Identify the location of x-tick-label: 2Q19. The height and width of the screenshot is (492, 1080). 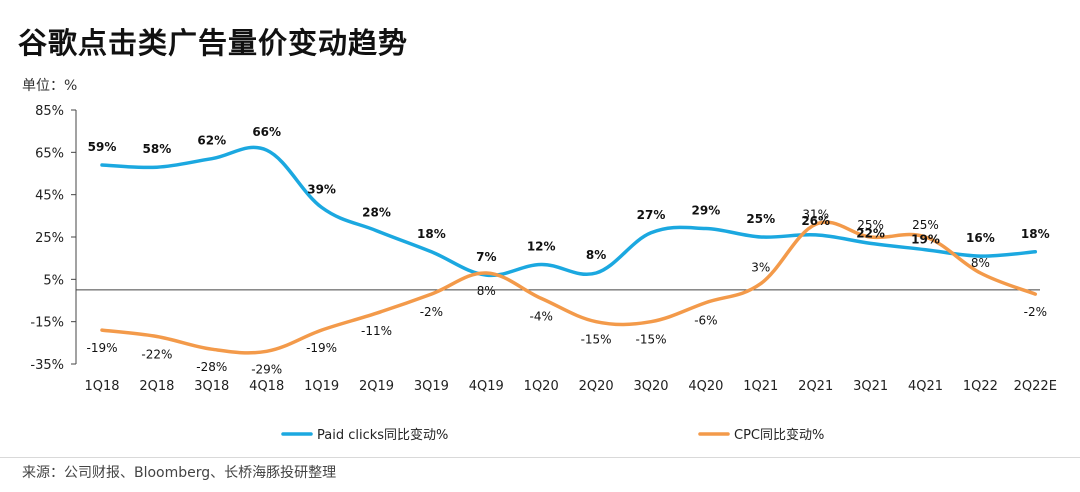
(376, 386).